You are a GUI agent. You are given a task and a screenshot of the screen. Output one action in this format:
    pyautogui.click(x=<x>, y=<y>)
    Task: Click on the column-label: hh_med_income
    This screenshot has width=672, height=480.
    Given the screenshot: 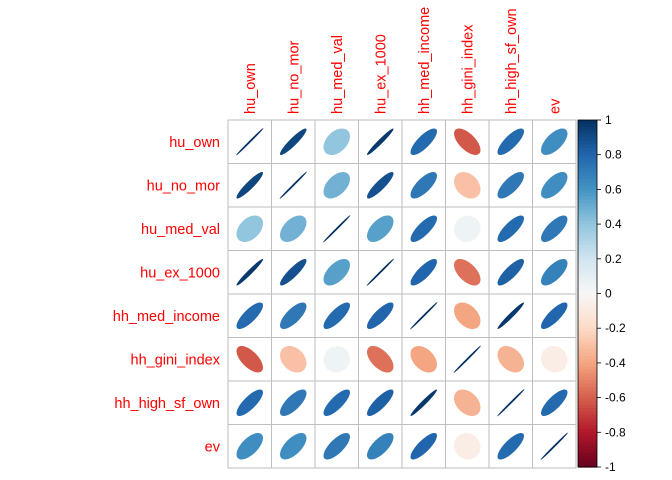 What is the action you would take?
    pyautogui.click(x=425, y=60)
    